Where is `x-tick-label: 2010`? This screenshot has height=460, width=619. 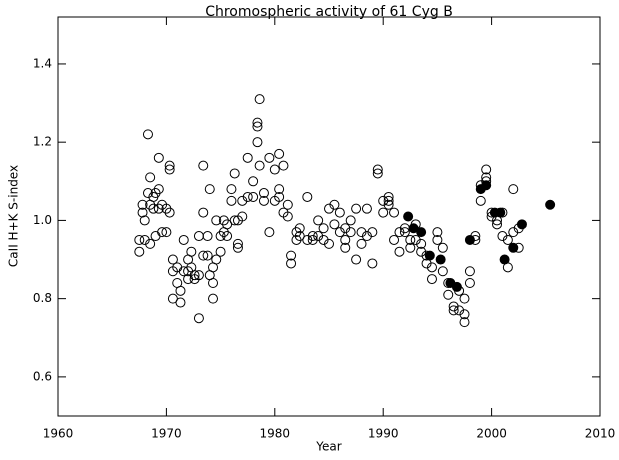
x-tick-label: 2010 is located at coordinates (600, 434).